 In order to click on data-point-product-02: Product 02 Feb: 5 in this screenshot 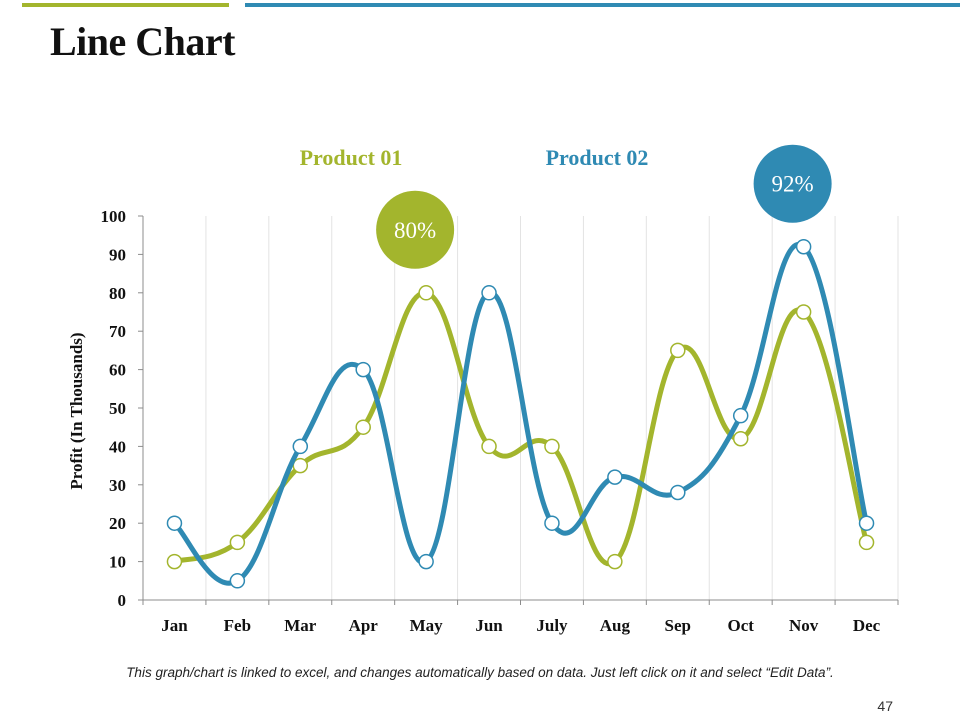, I will do `click(237, 581)`.